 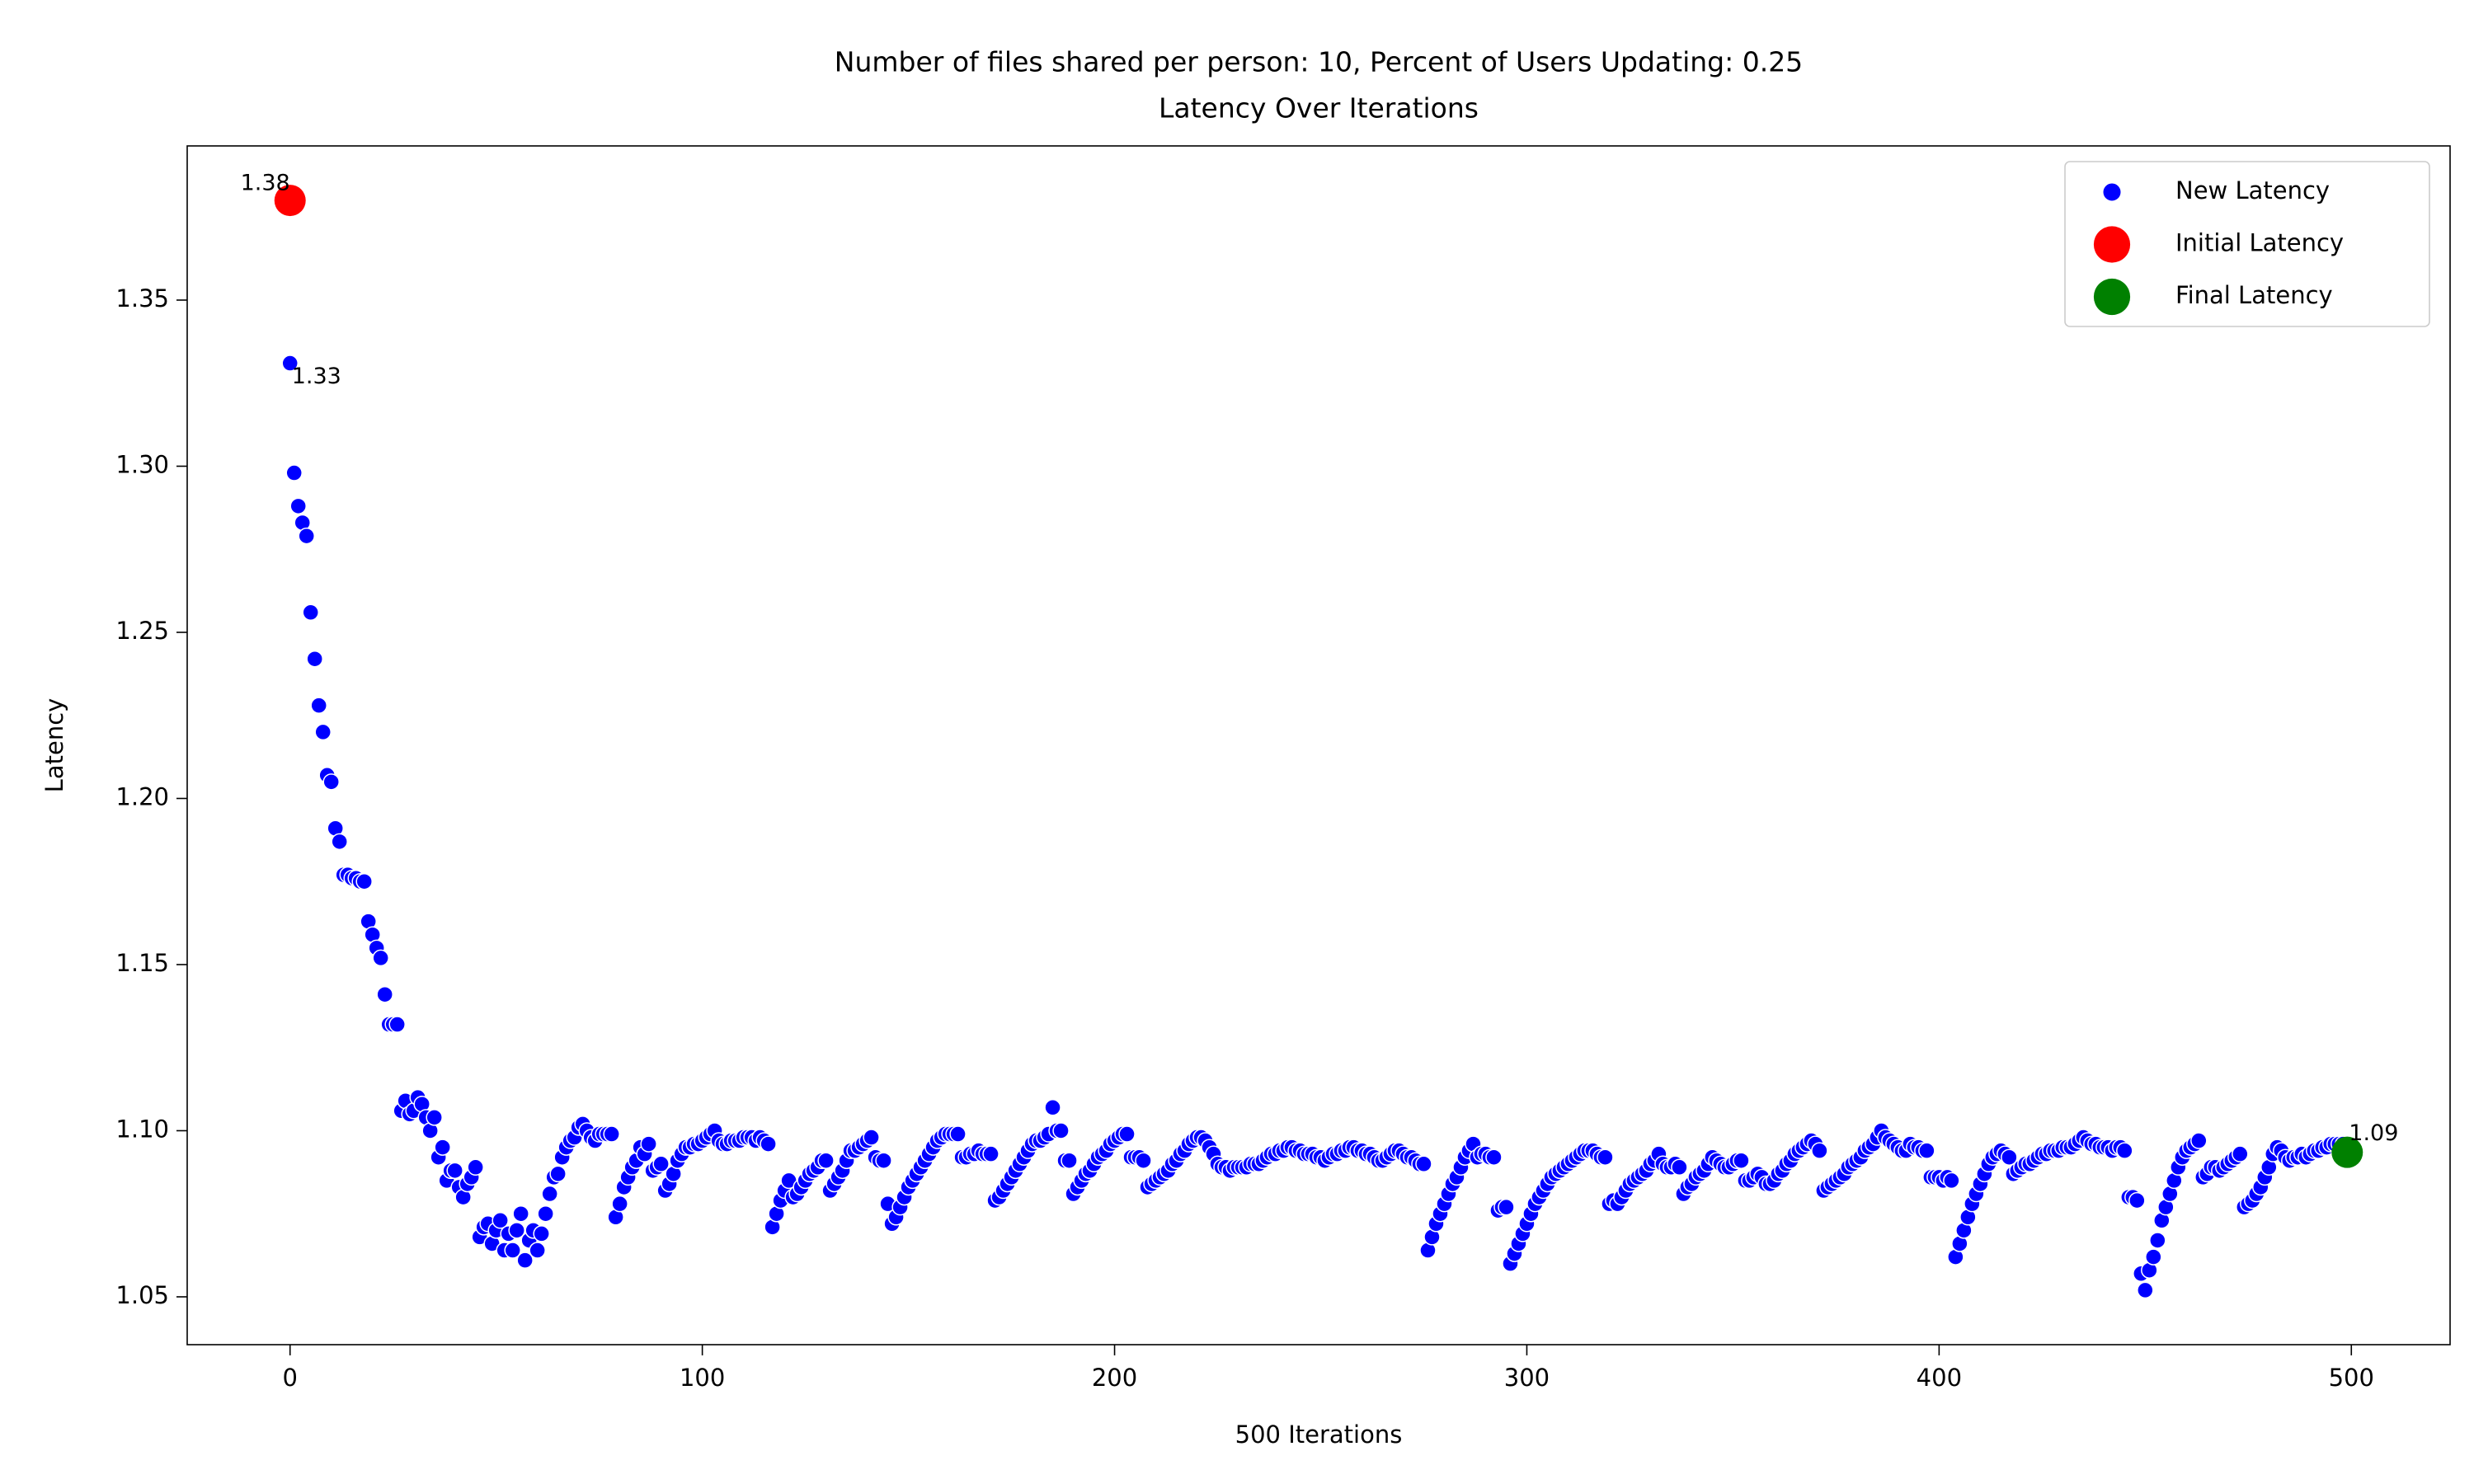 What do you see at coordinates (1114, 1378) in the screenshot?
I see `x-tick-label: 200` at bounding box center [1114, 1378].